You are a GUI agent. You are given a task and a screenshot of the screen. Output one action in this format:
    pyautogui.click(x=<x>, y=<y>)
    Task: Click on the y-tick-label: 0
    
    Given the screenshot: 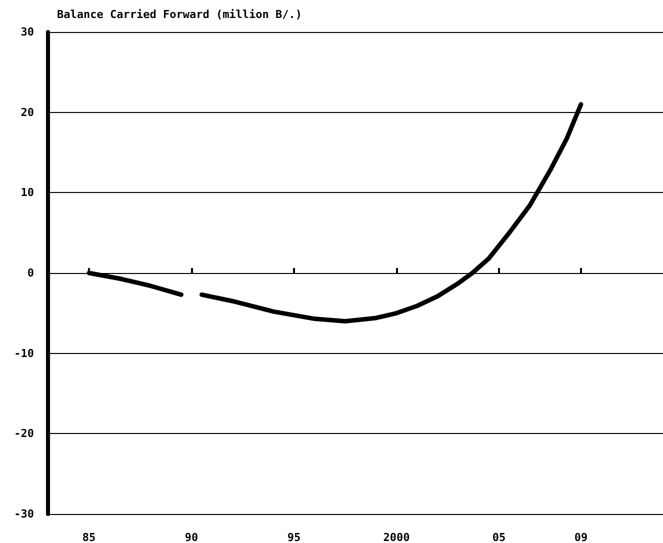 What is the action you would take?
    pyautogui.click(x=30, y=273)
    